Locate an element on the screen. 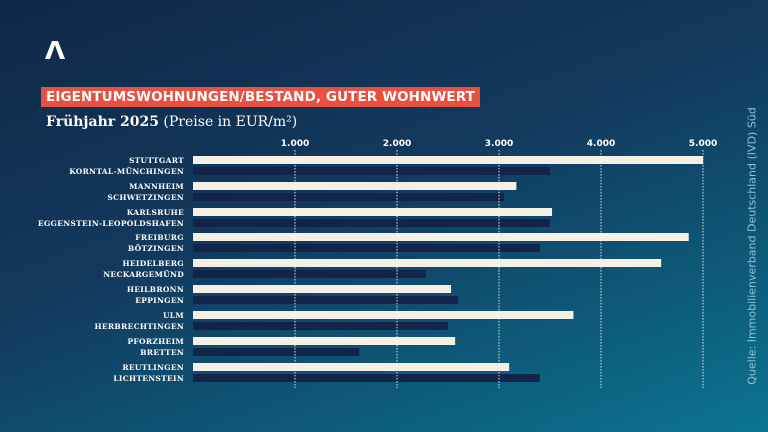 This screenshot has height=432, width=768. logo-icon is located at coordinates (55, 50).